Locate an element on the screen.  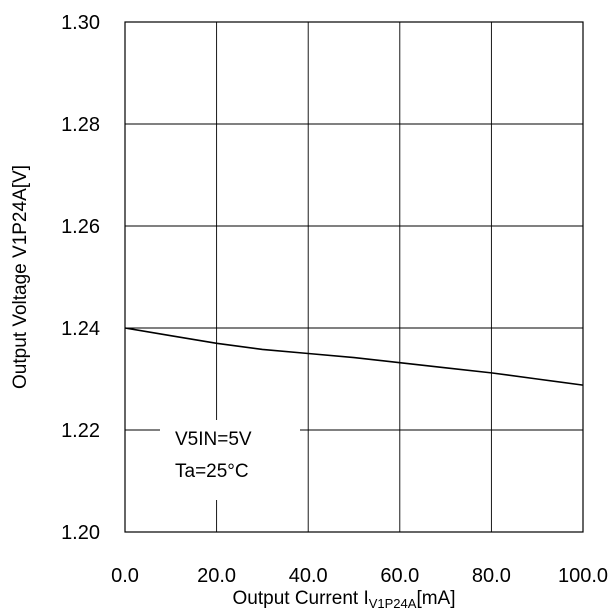
y-tick-label: 1.22 is located at coordinates (80, 431).